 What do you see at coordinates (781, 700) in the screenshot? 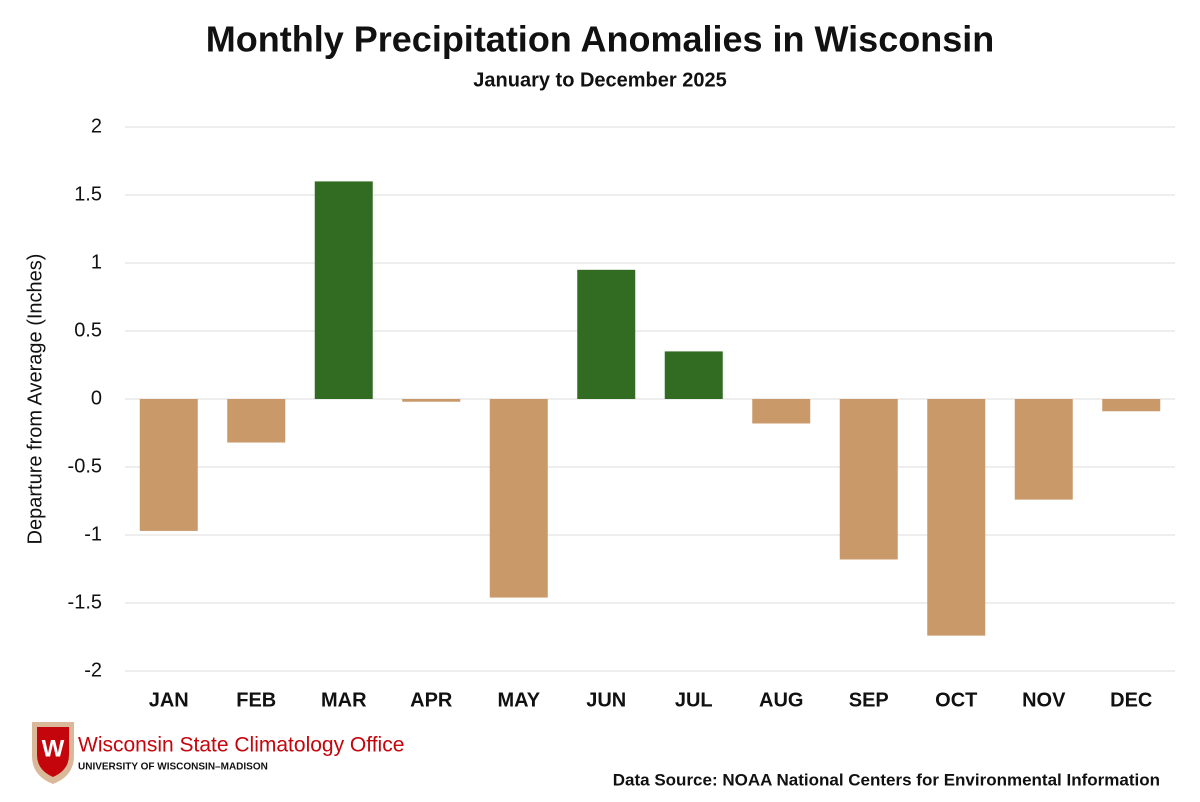
I see `x-tick-label: AUG` at bounding box center [781, 700].